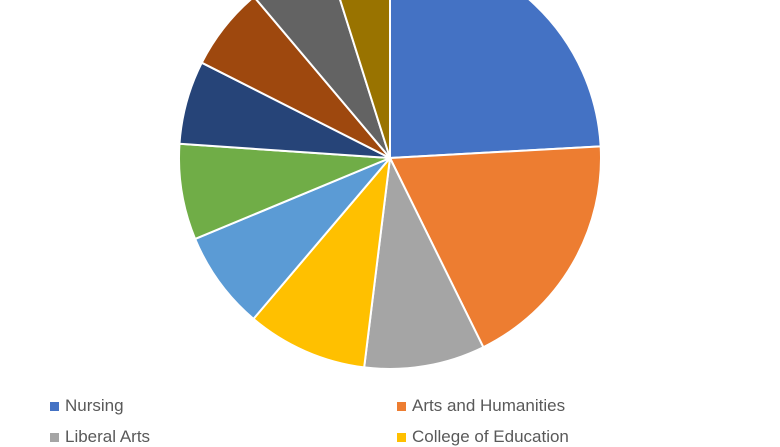  Describe the element at coordinates (108, 436) in the screenshot. I see `legend-label-liberal-arts: Liberal Arts` at that location.